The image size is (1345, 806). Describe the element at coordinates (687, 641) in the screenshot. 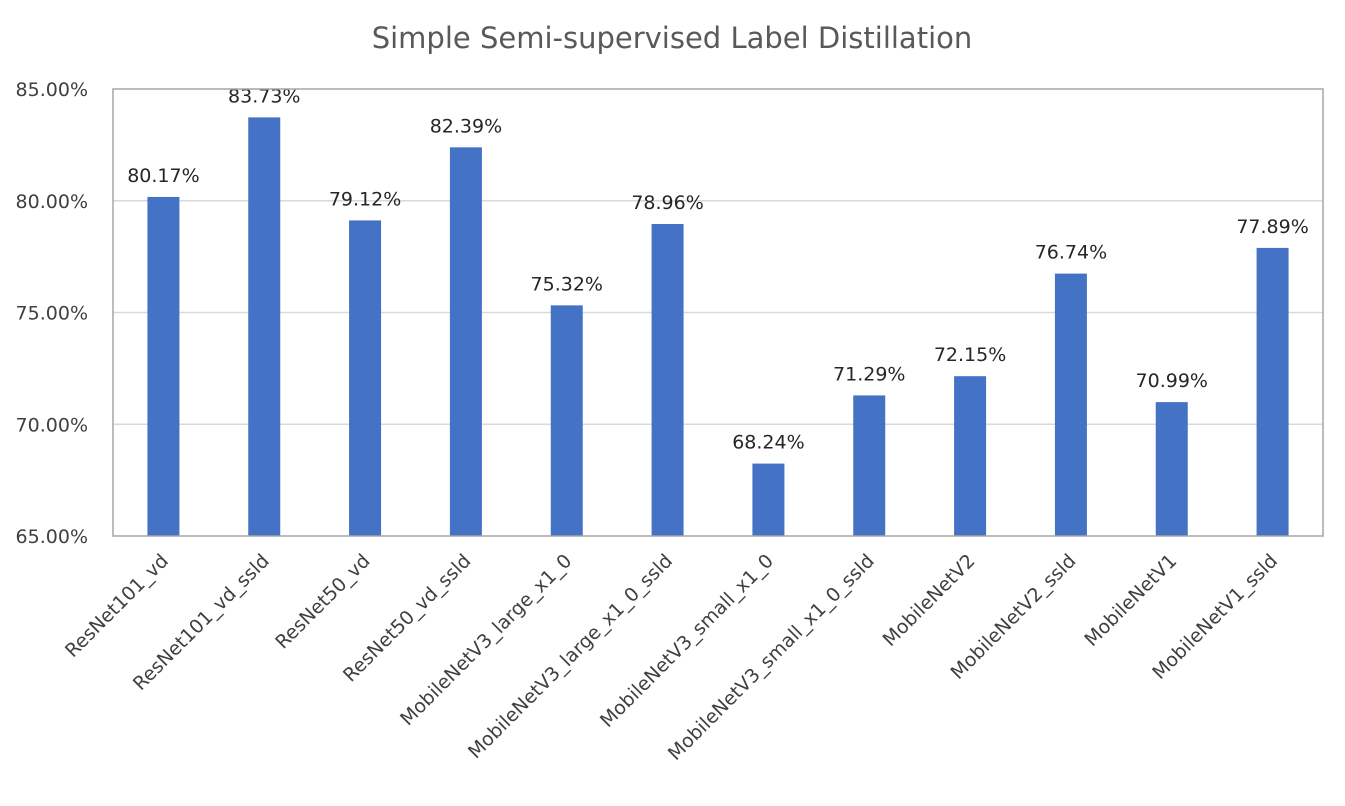

I see `x-tick-label: MobileNetV3_small_x1_0` at that location.